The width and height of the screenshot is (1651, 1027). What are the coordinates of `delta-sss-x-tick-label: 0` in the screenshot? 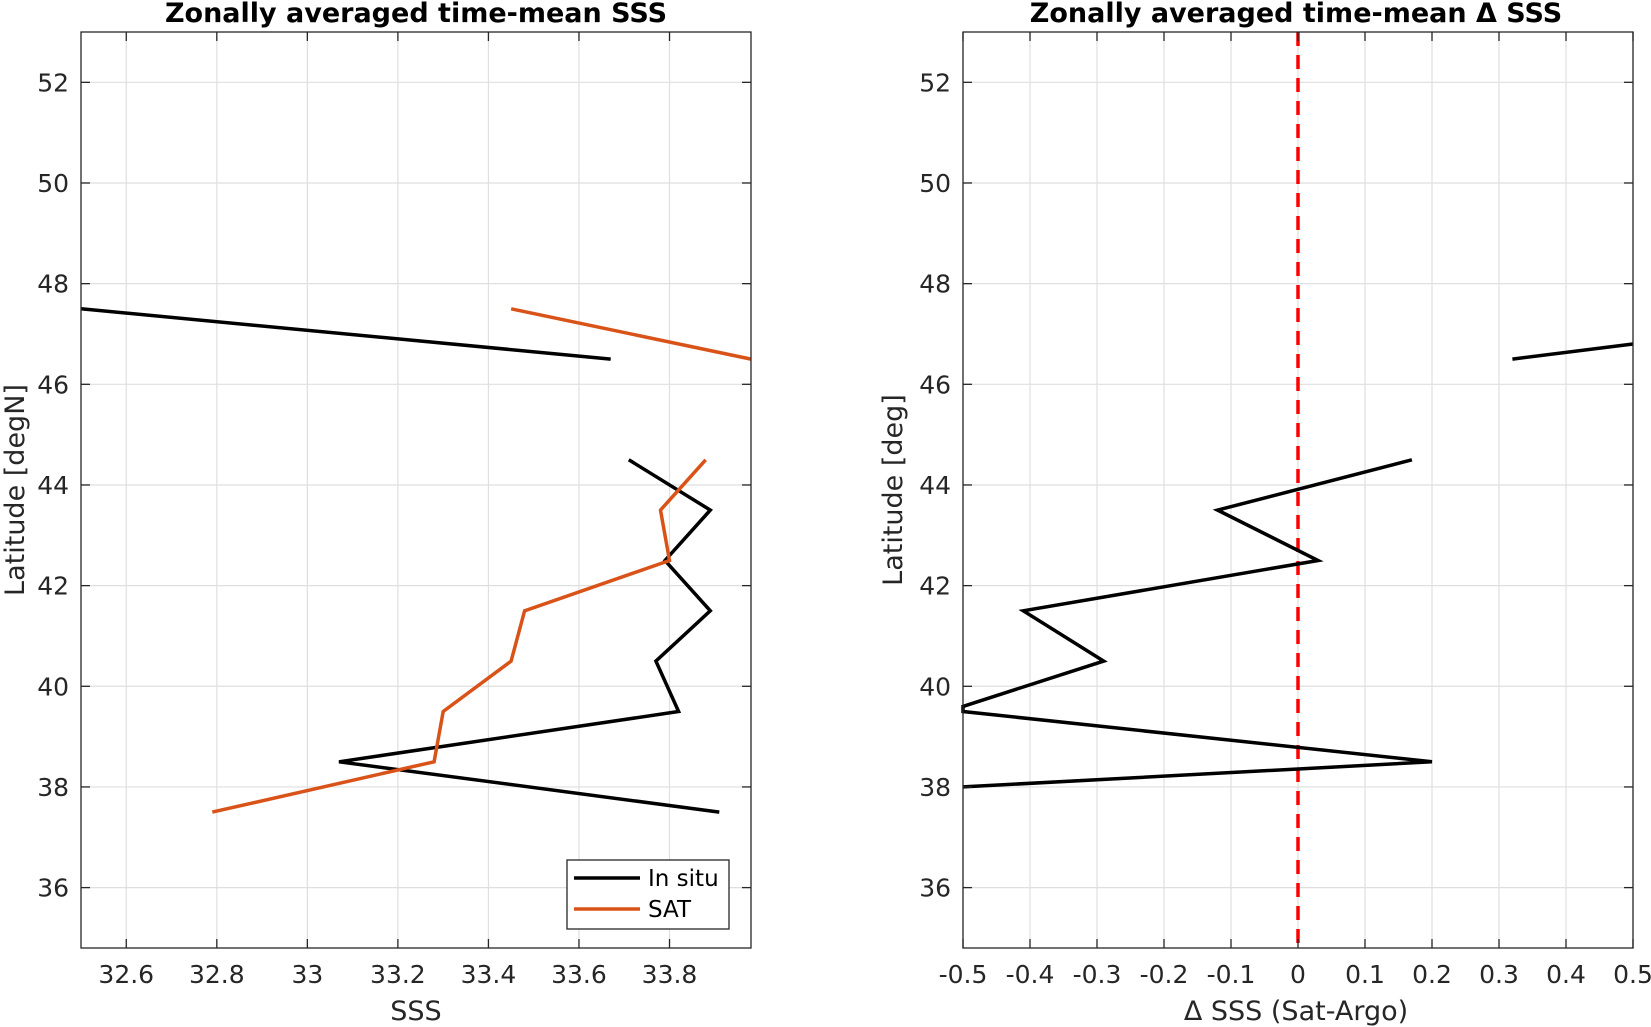 It's located at (1298, 974).